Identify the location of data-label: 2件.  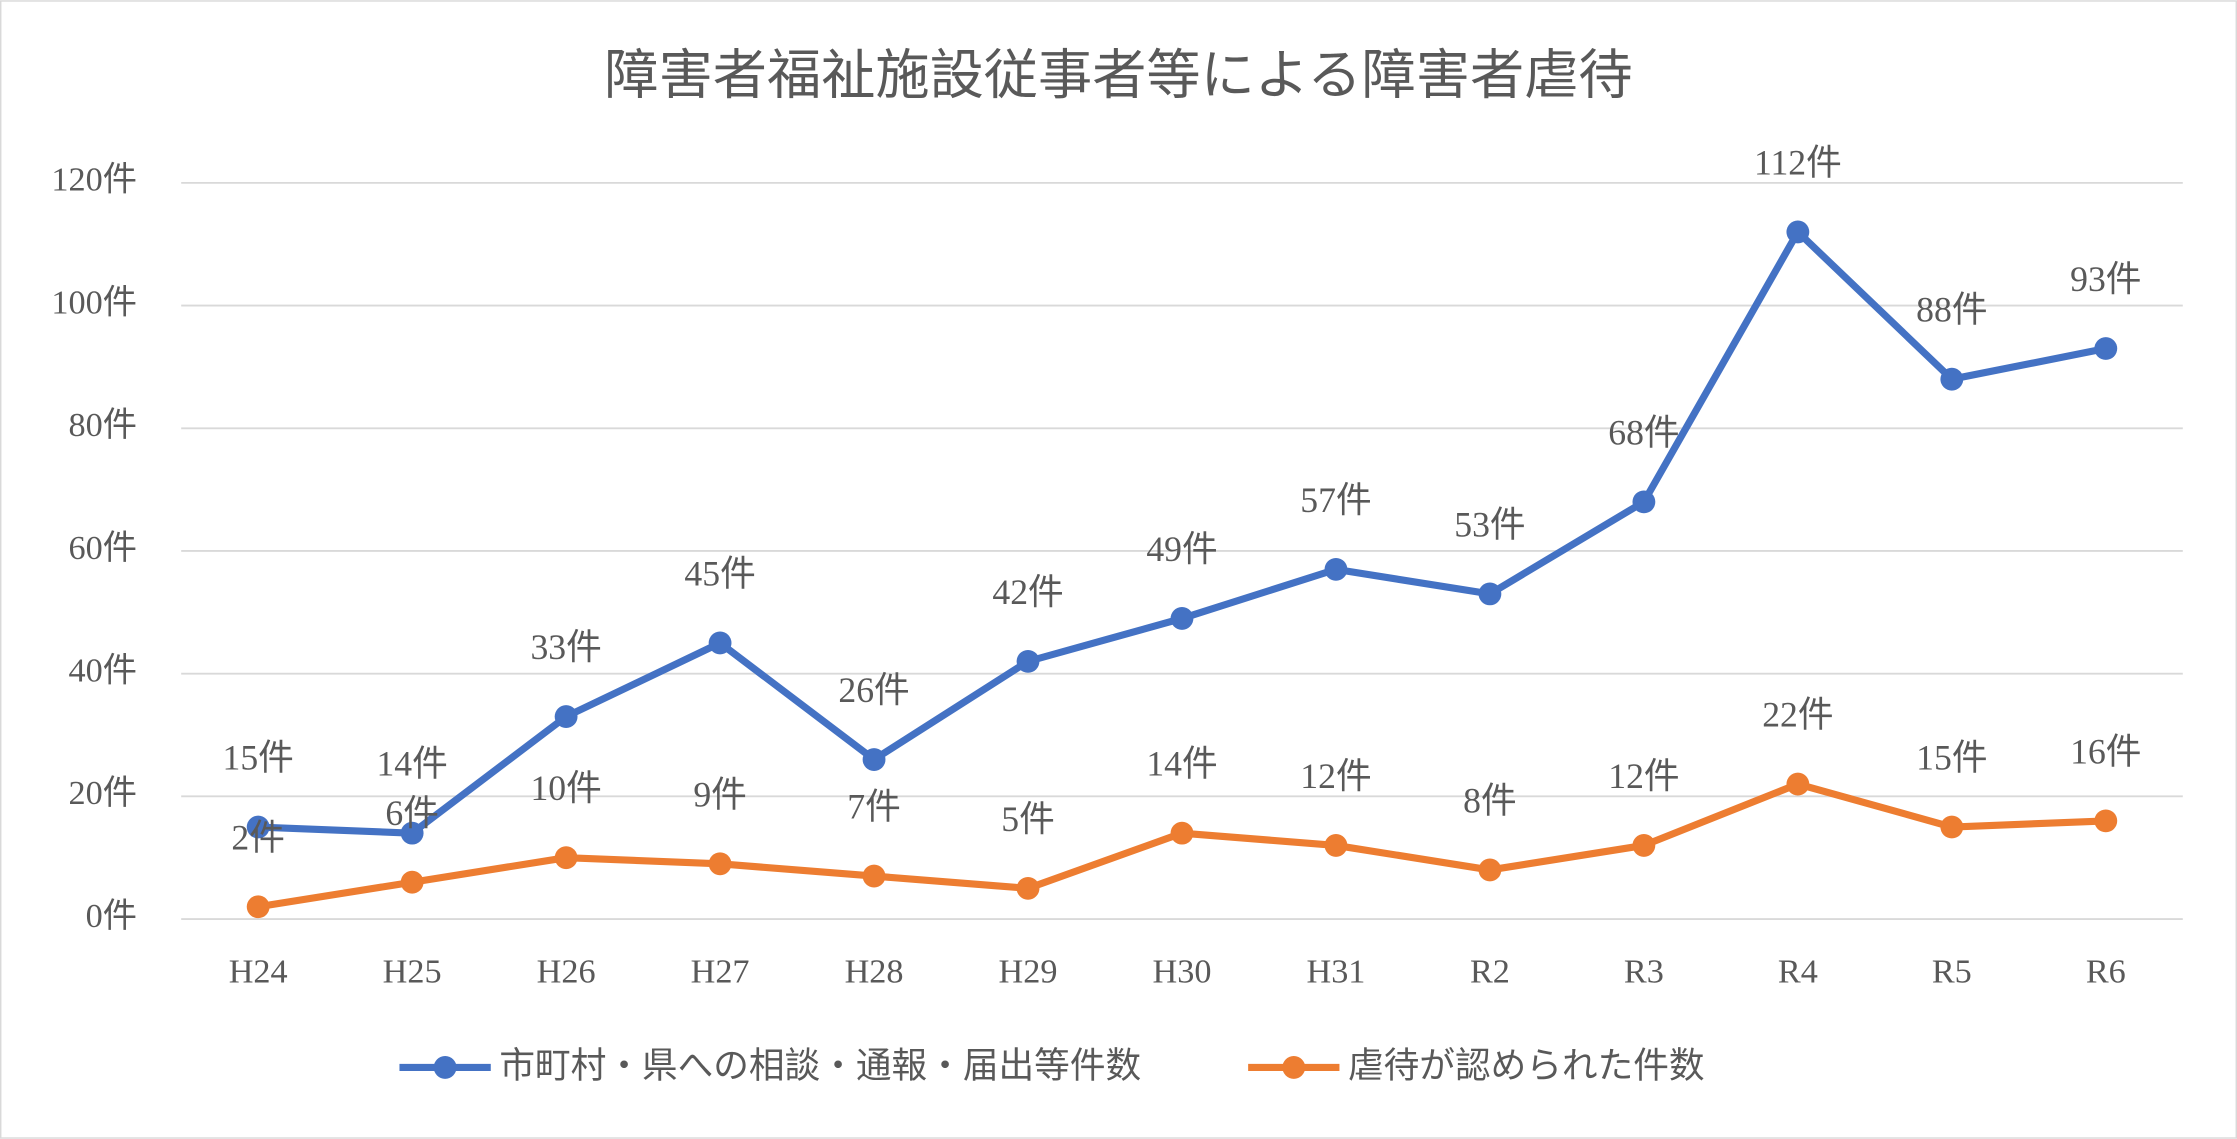
(257, 837).